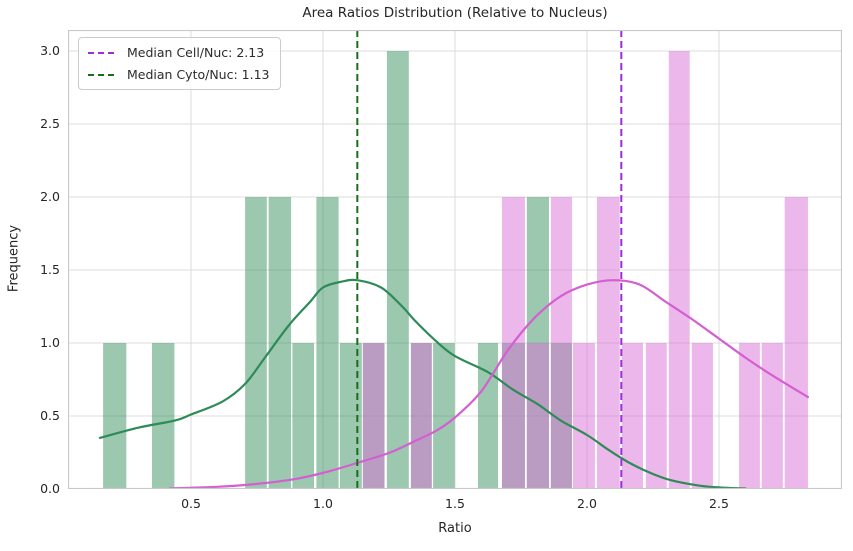 The image size is (853, 551). Describe the element at coordinates (455, 528) in the screenshot. I see `x-axis-label: Ratio` at that location.